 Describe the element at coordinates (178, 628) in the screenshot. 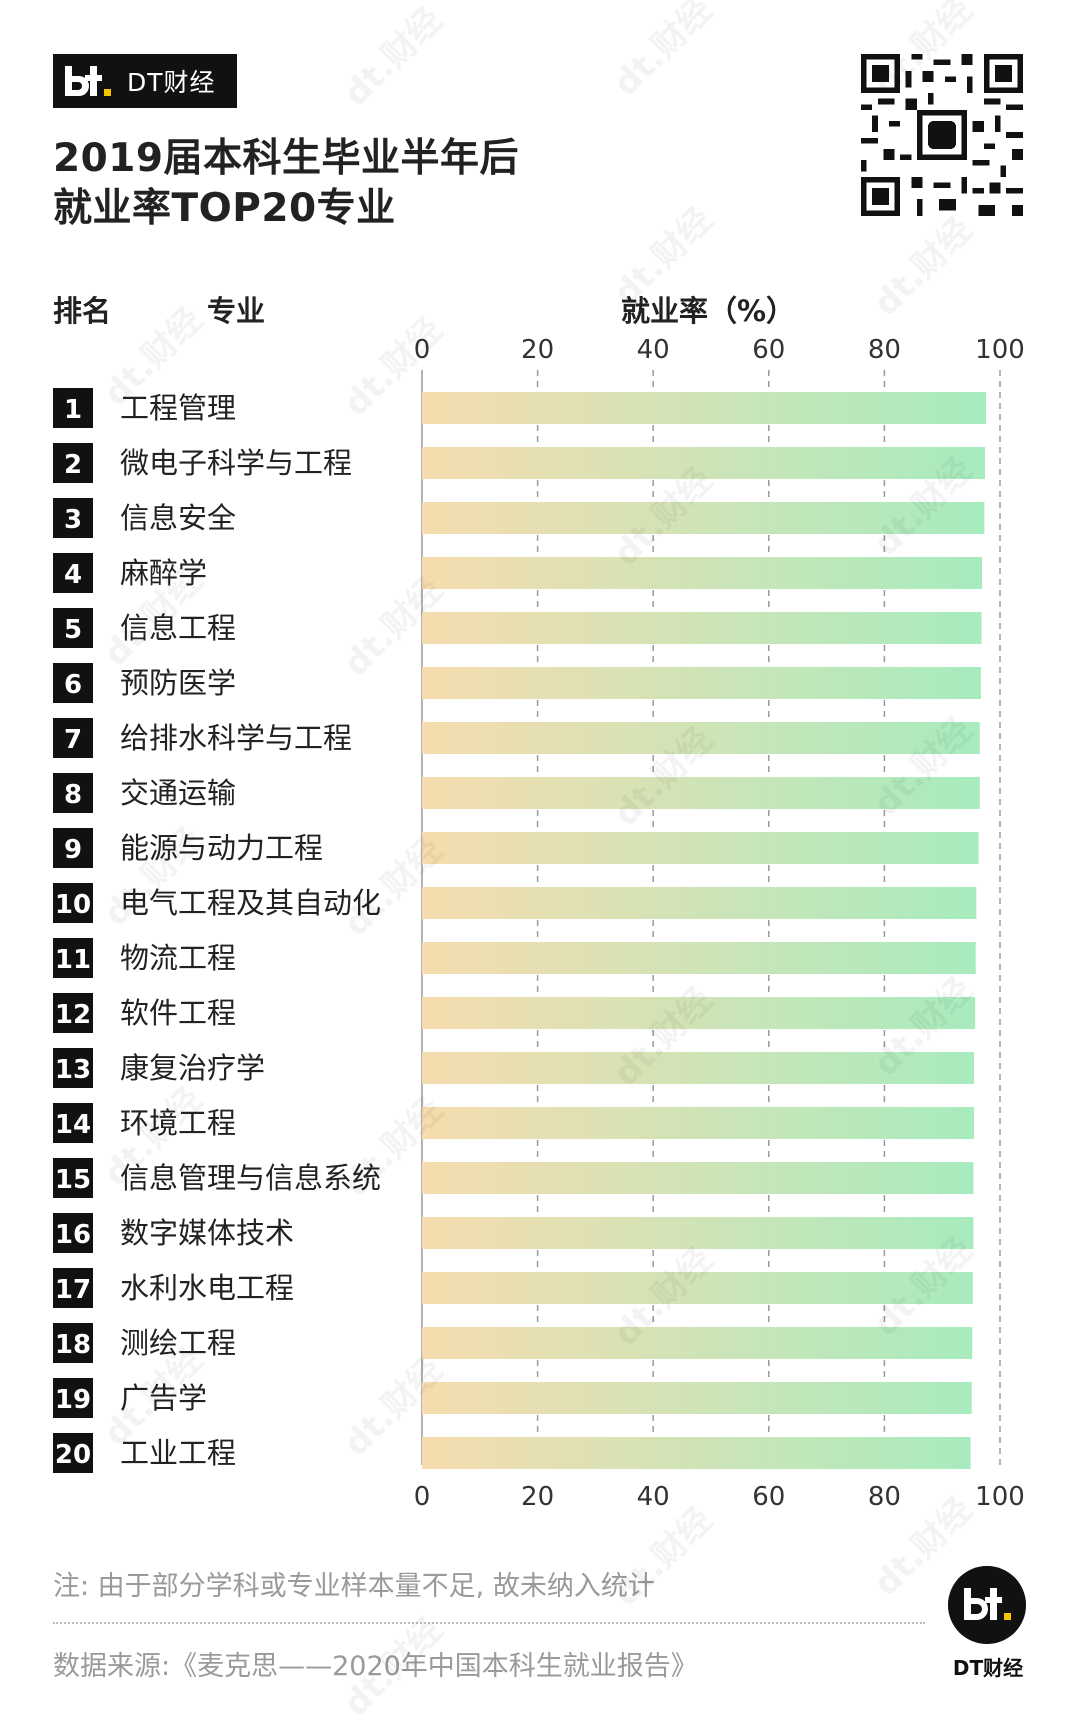

I see `major-label-5: 信息工程` at that location.